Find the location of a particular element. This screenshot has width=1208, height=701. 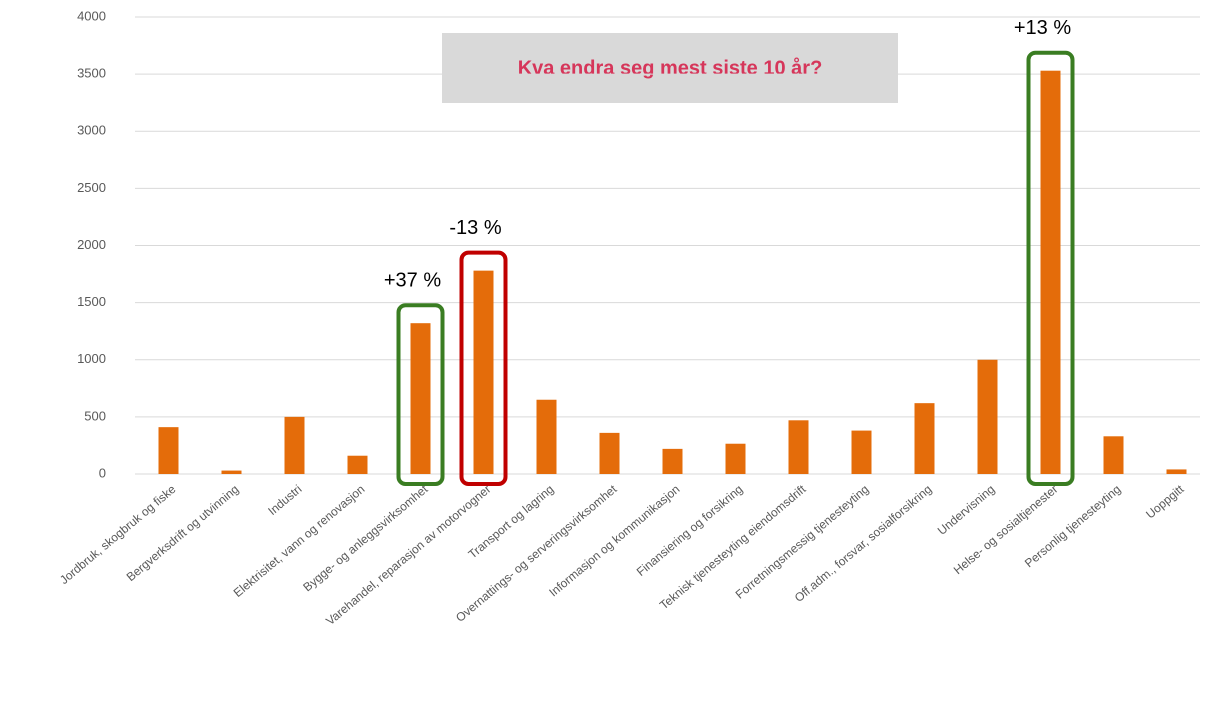

y-tick-label: 4000 is located at coordinates (91, 15).